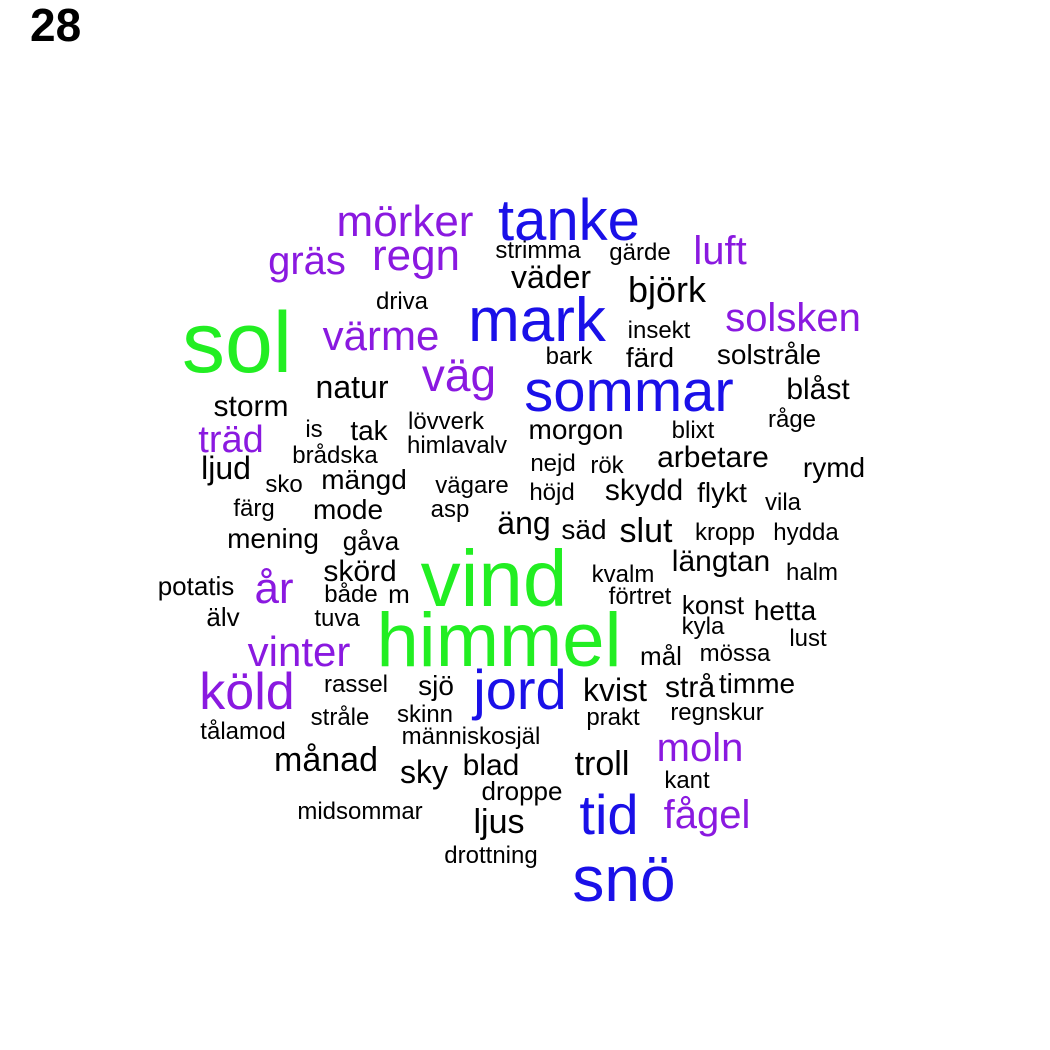  What do you see at coordinates (721, 561) in the screenshot?
I see `word-längtan: längtan` at bounding box center [721, 561].